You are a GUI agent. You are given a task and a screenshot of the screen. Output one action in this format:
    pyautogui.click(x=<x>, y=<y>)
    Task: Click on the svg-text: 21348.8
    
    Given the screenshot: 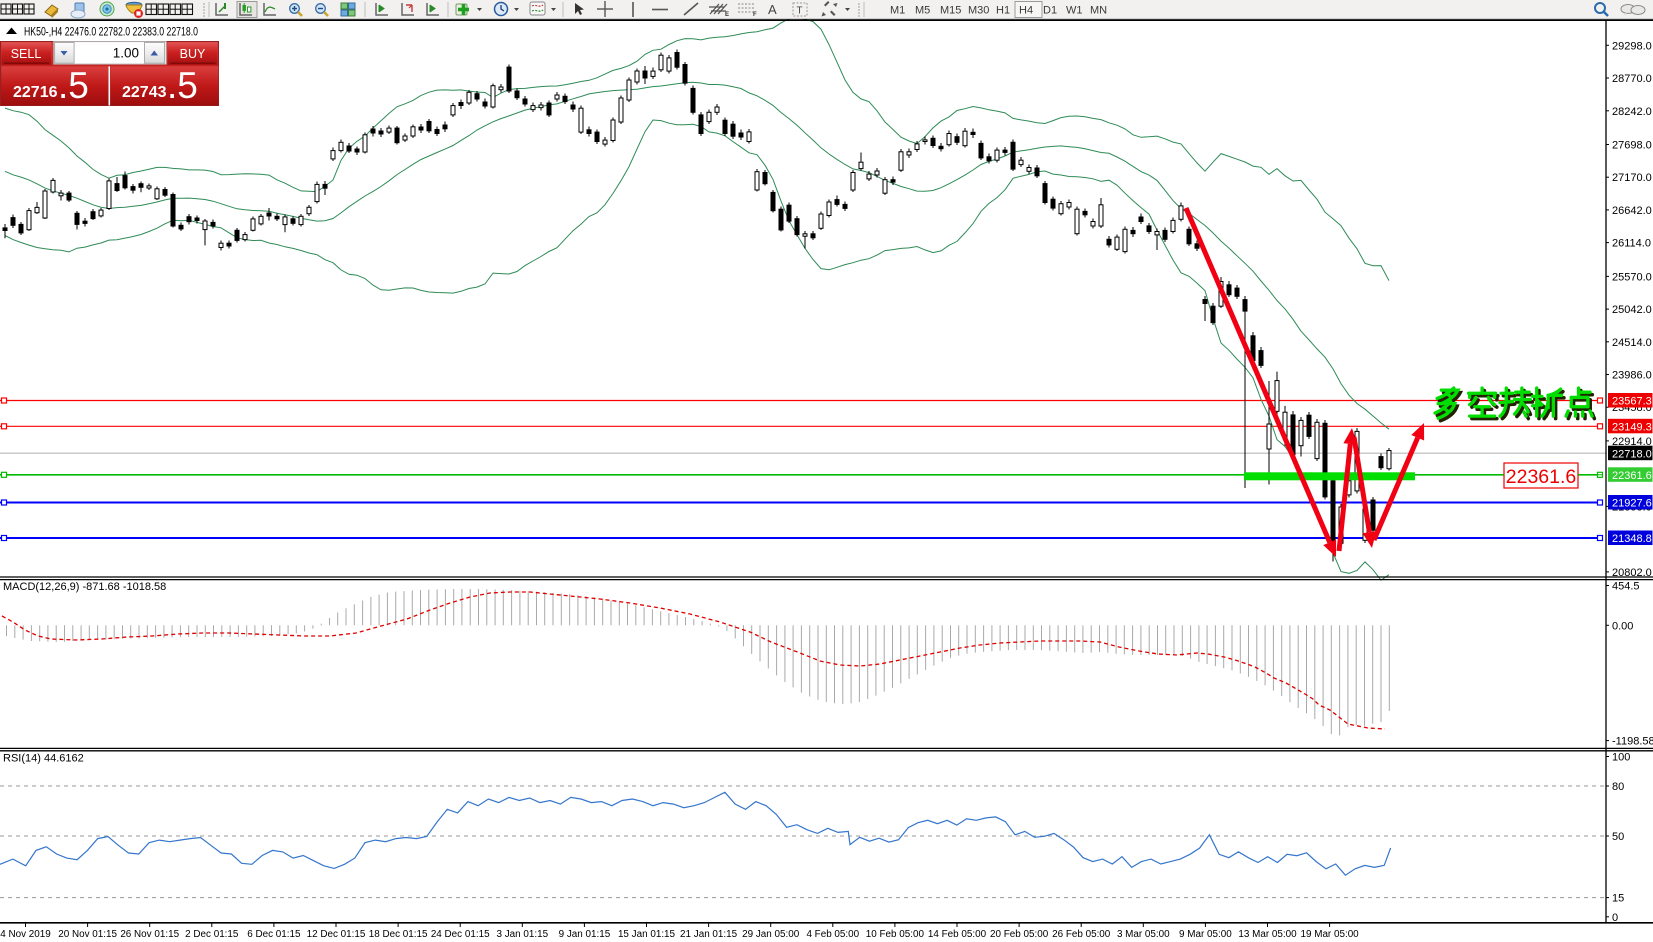 What is the action you would take?
    pyautogui.click(x=1632, y=539)
    